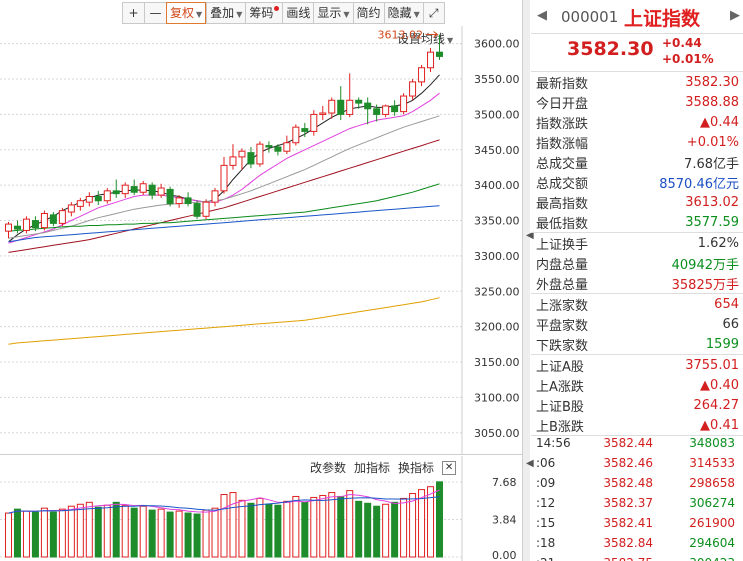  I want to click on next-stock-icon: ▶, so click(735, 15).